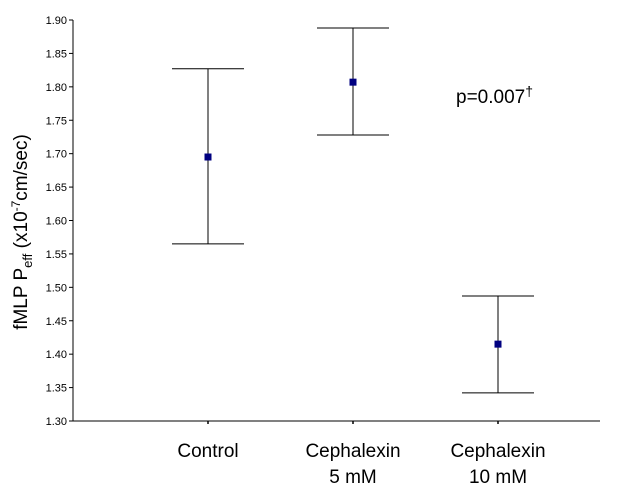 This screenshot has width=621, height=487. What do you see at coordinates (56, 355) in the screenshot?
I see `y-tick-label: 1.40` at bounding box center [56, 355].